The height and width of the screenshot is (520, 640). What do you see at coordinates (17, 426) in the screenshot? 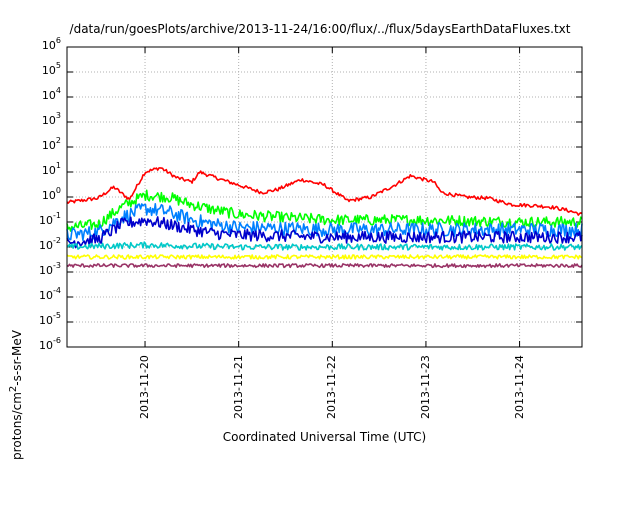
I see `y-axis-label-unit: protons/cm` at bounding box center [17, 426].